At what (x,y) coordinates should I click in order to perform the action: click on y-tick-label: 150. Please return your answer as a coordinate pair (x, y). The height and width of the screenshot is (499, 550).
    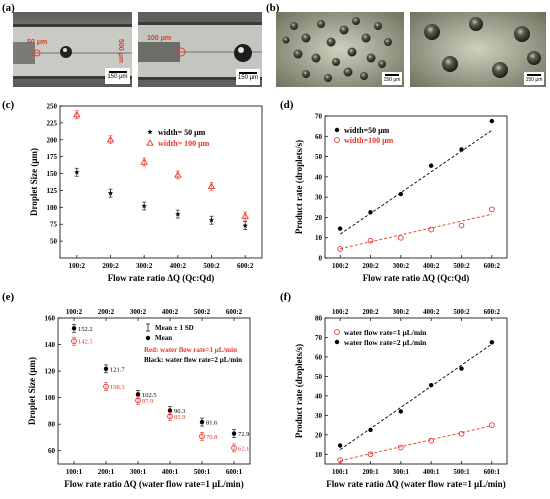
    Looking at the image, I should click on (52, 174).